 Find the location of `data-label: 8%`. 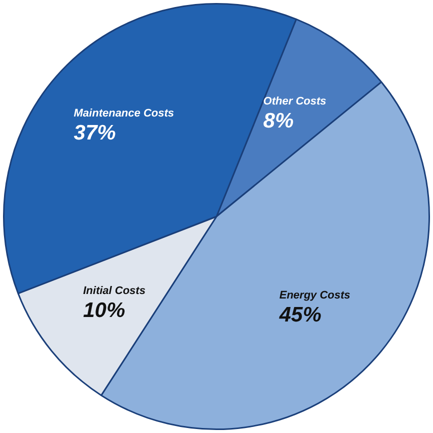

data-label: 8% is located at coordinates (278, 120).